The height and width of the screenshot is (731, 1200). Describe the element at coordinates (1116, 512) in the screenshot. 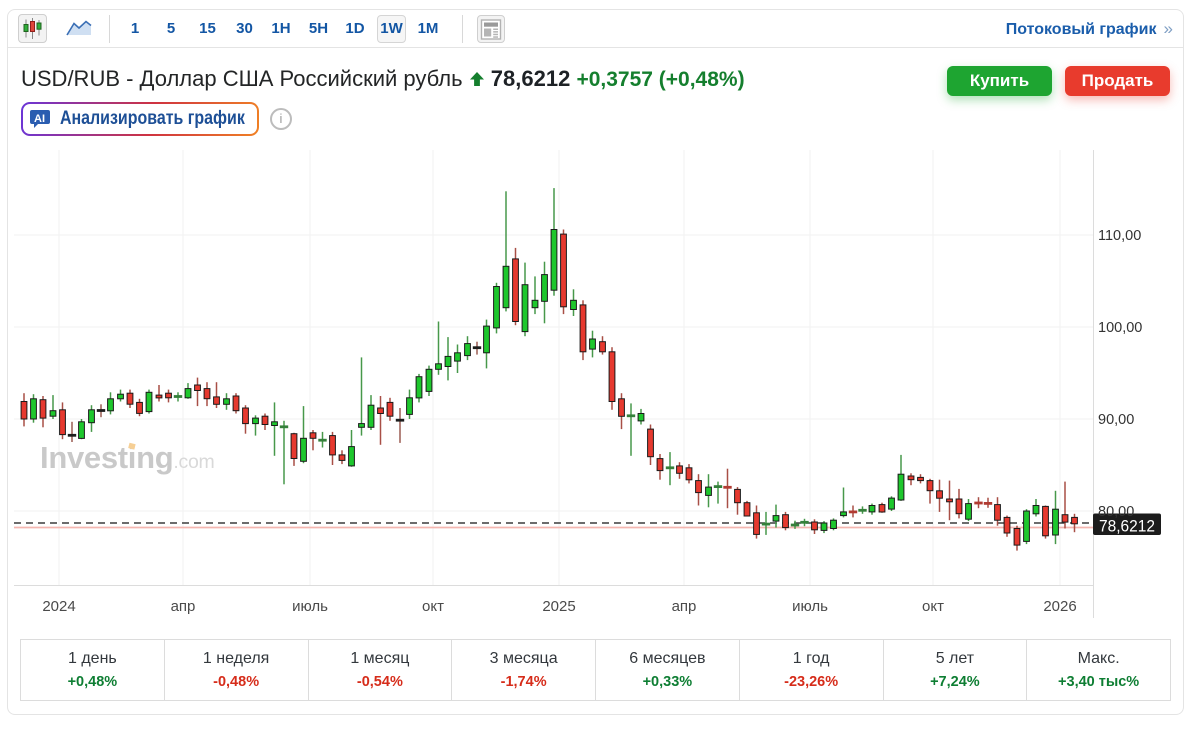

I see `svg-text: 80,00` at that location.